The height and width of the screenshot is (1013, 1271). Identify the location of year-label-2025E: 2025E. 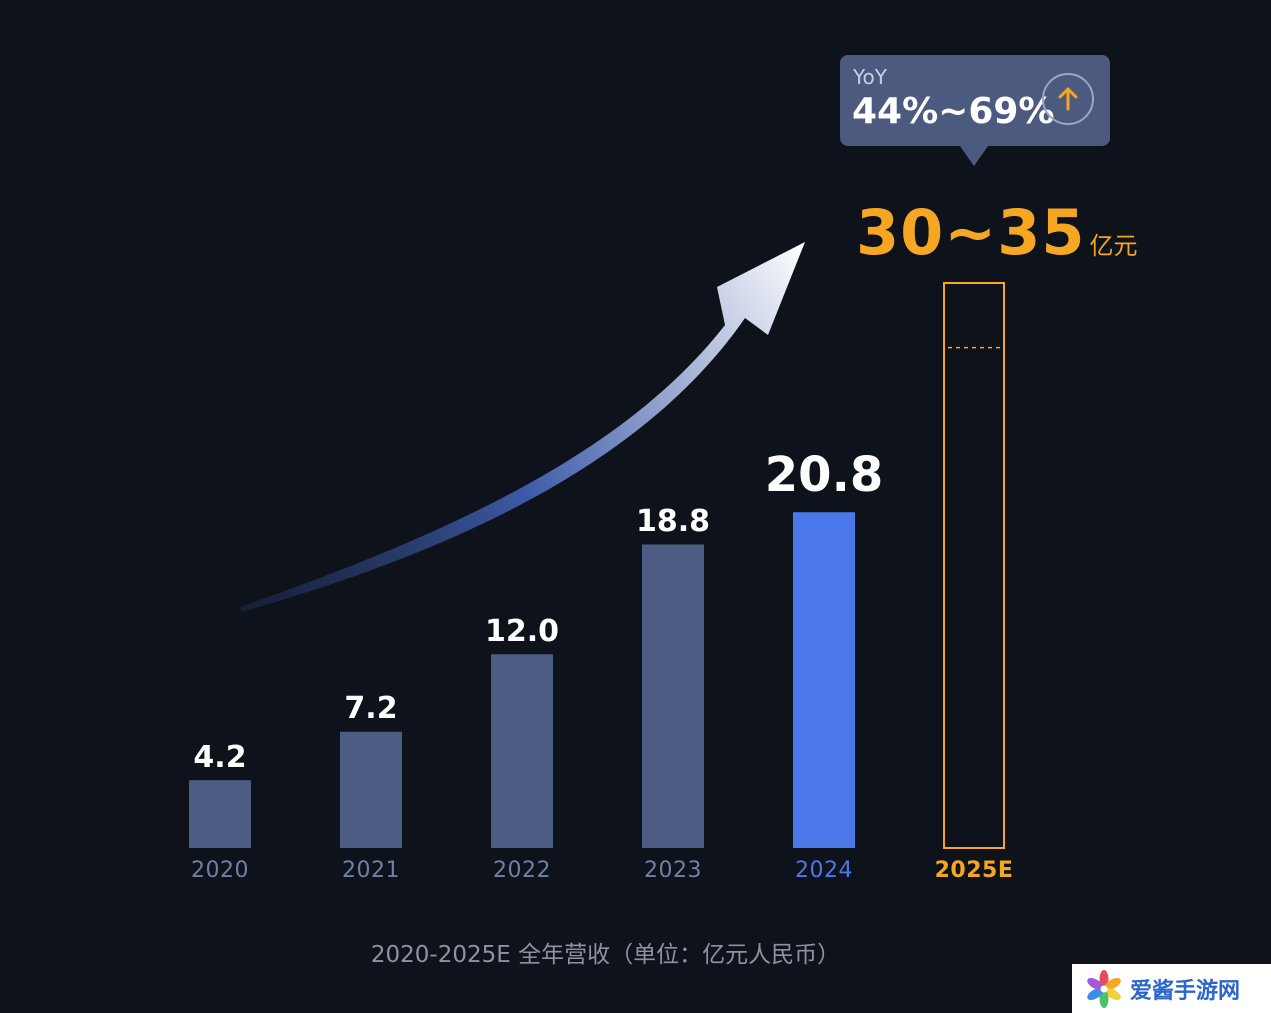
(974, 870).